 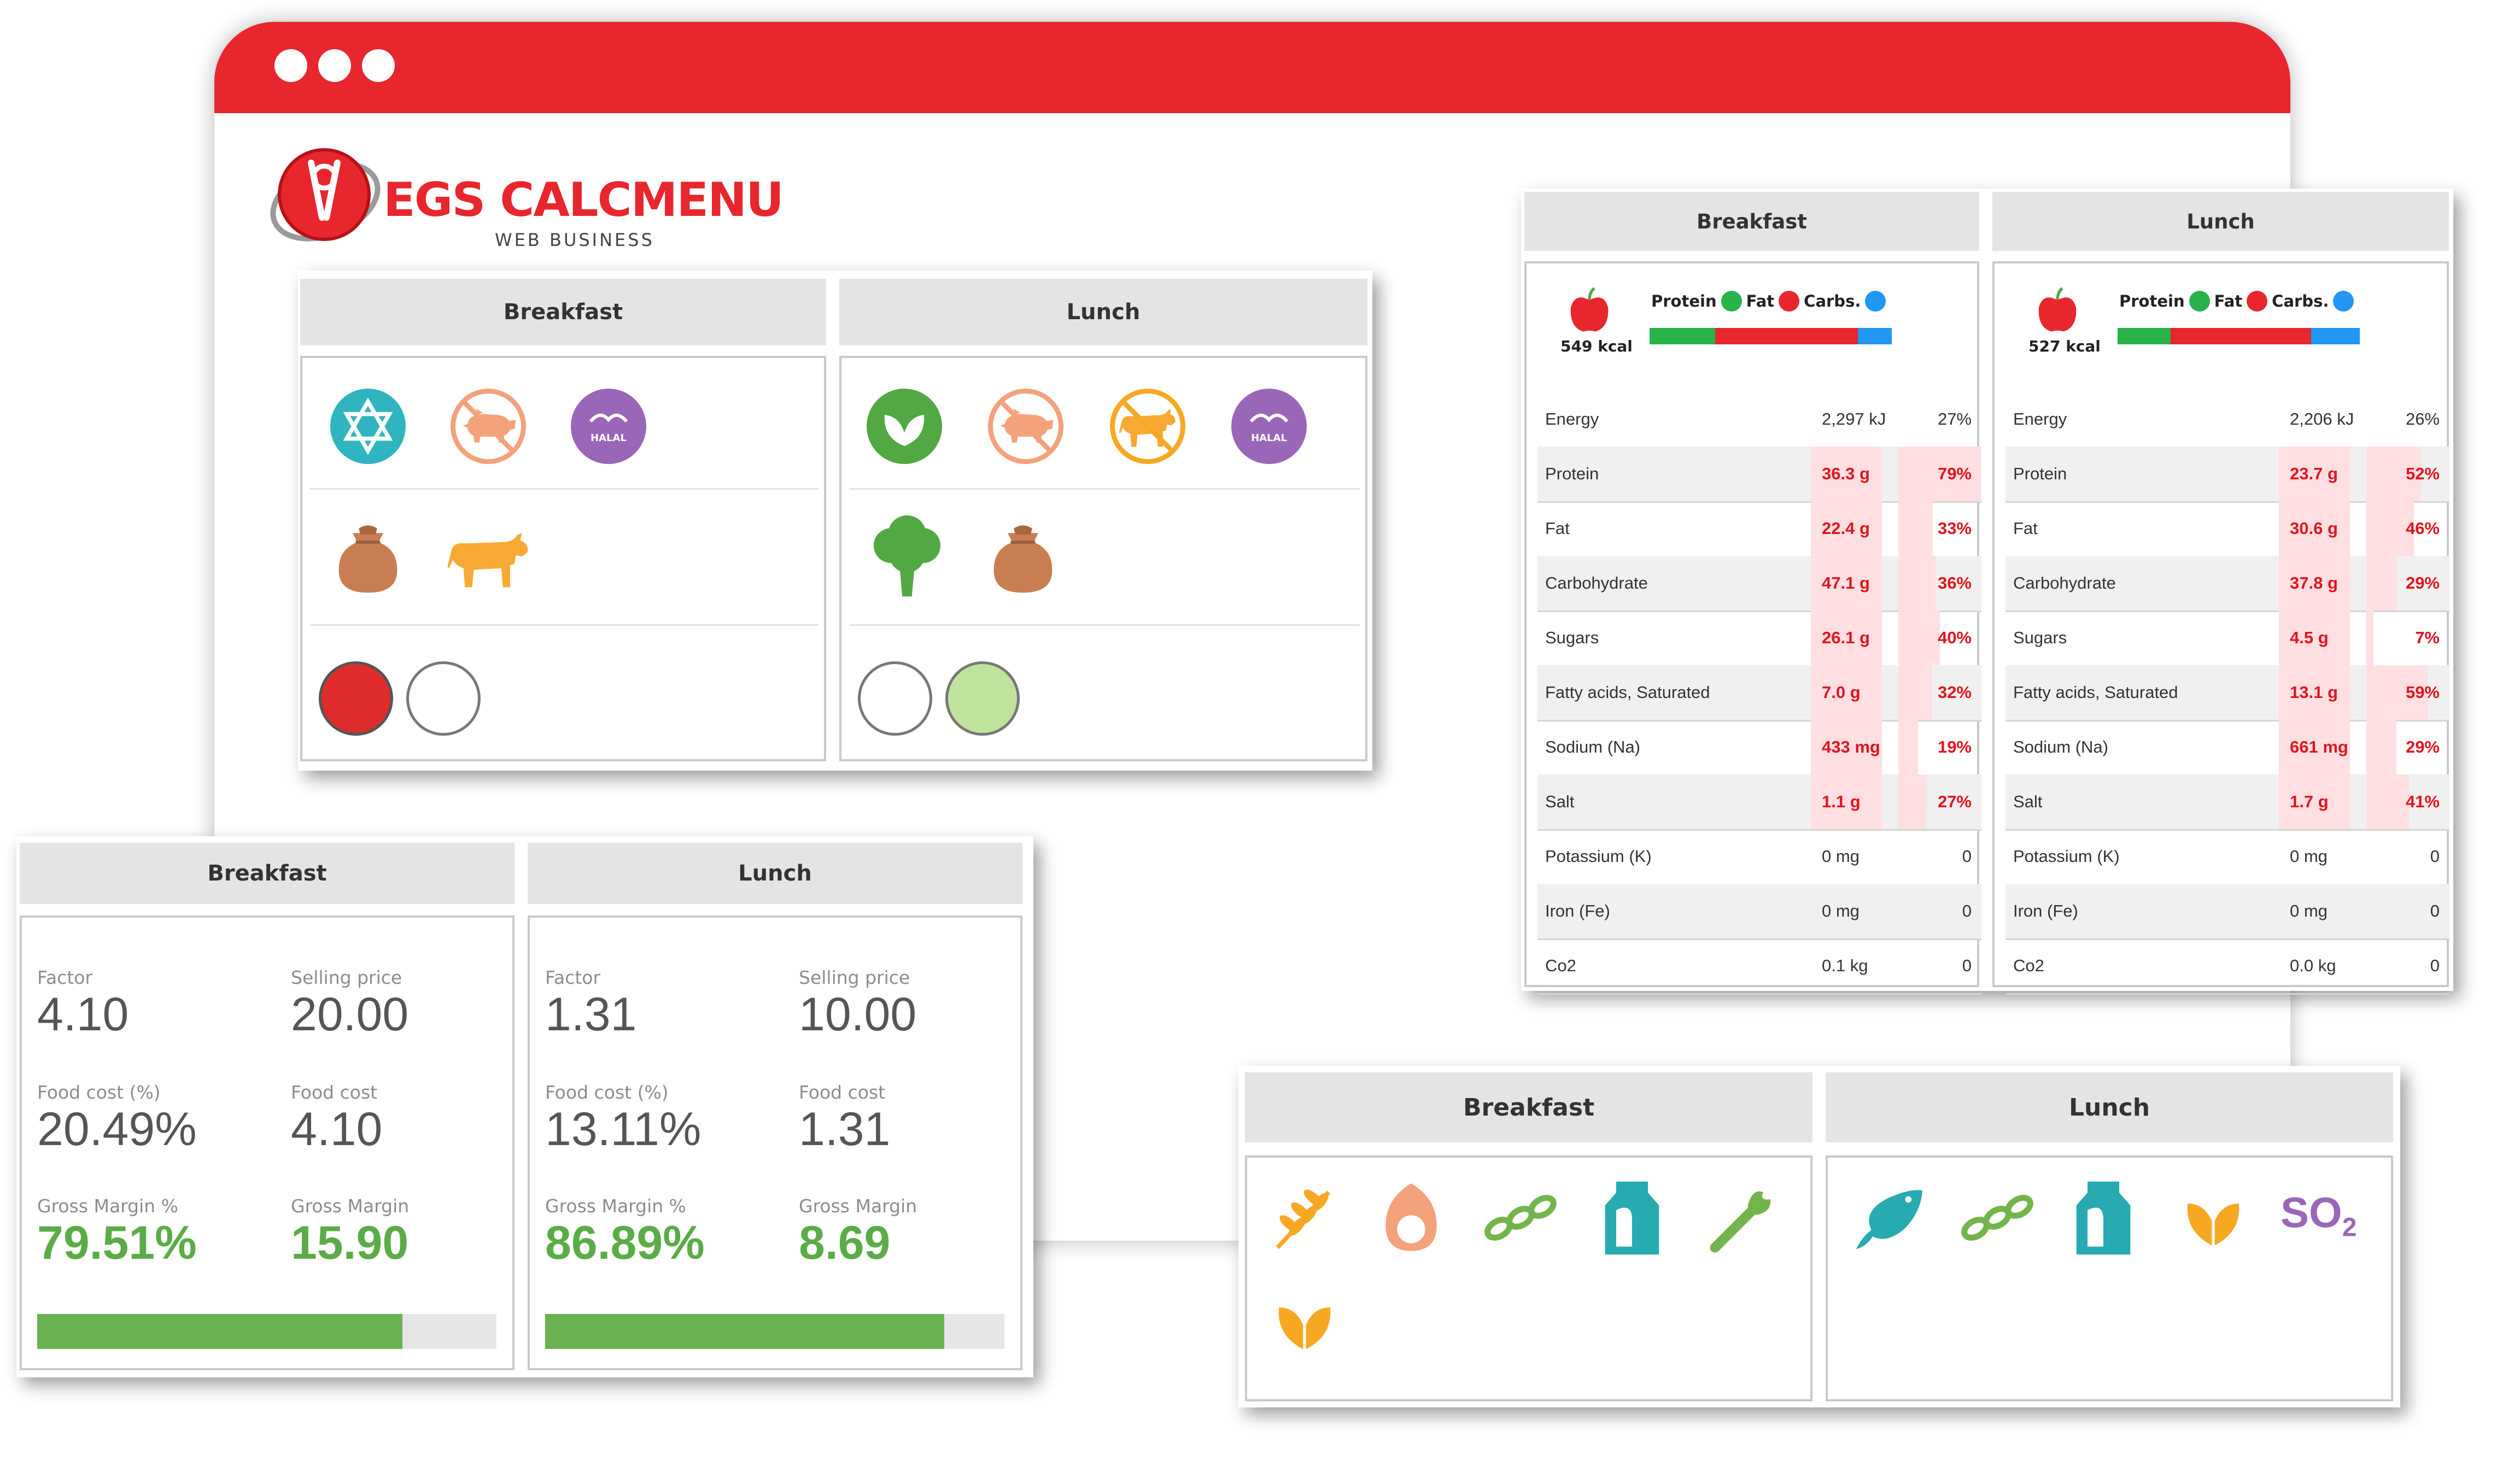 What do you see at coordinates (1851, 746) in the screenshot?
I see `nutrient-amount: 433 mg` at bounding box center [1851, 746].